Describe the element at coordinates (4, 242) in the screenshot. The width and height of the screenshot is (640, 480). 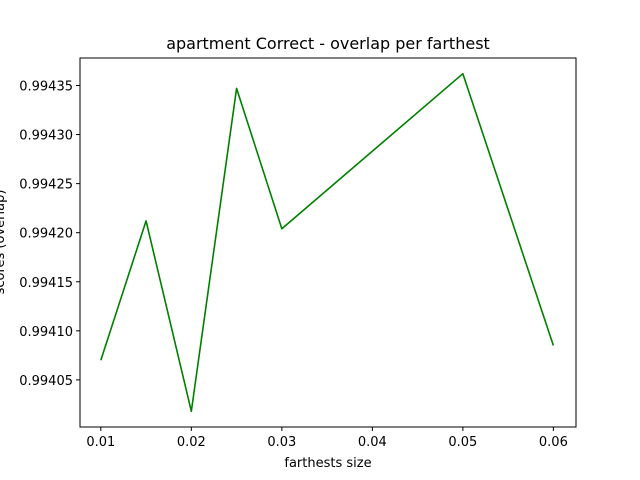
I see `y-axis-title: scores (overlap)` at that location.